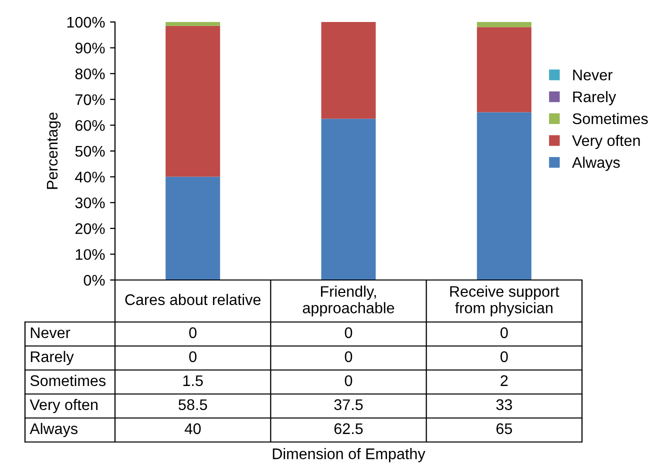 The height and width of the screenshot is (474, 657). Describe the element at coordinates (90, 125) in the screenshot. I see `y-tick-label: 60%` at that location.